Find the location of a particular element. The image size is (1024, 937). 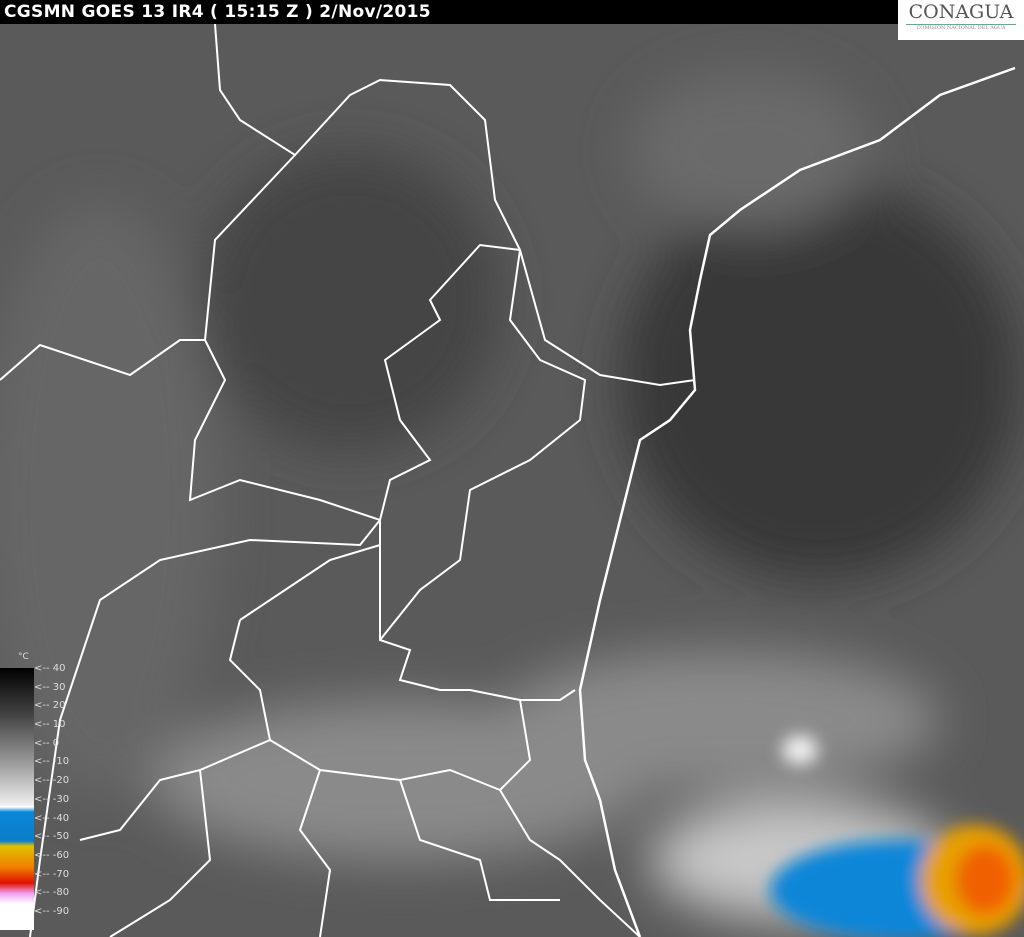

logo-name: CONAGUA is located at coordinates (961, 12).